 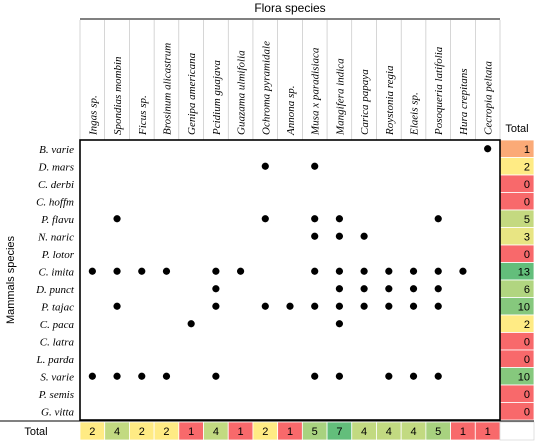 I want to click on column-label: Brosinum alicastrum, so click(x=167, y=89).